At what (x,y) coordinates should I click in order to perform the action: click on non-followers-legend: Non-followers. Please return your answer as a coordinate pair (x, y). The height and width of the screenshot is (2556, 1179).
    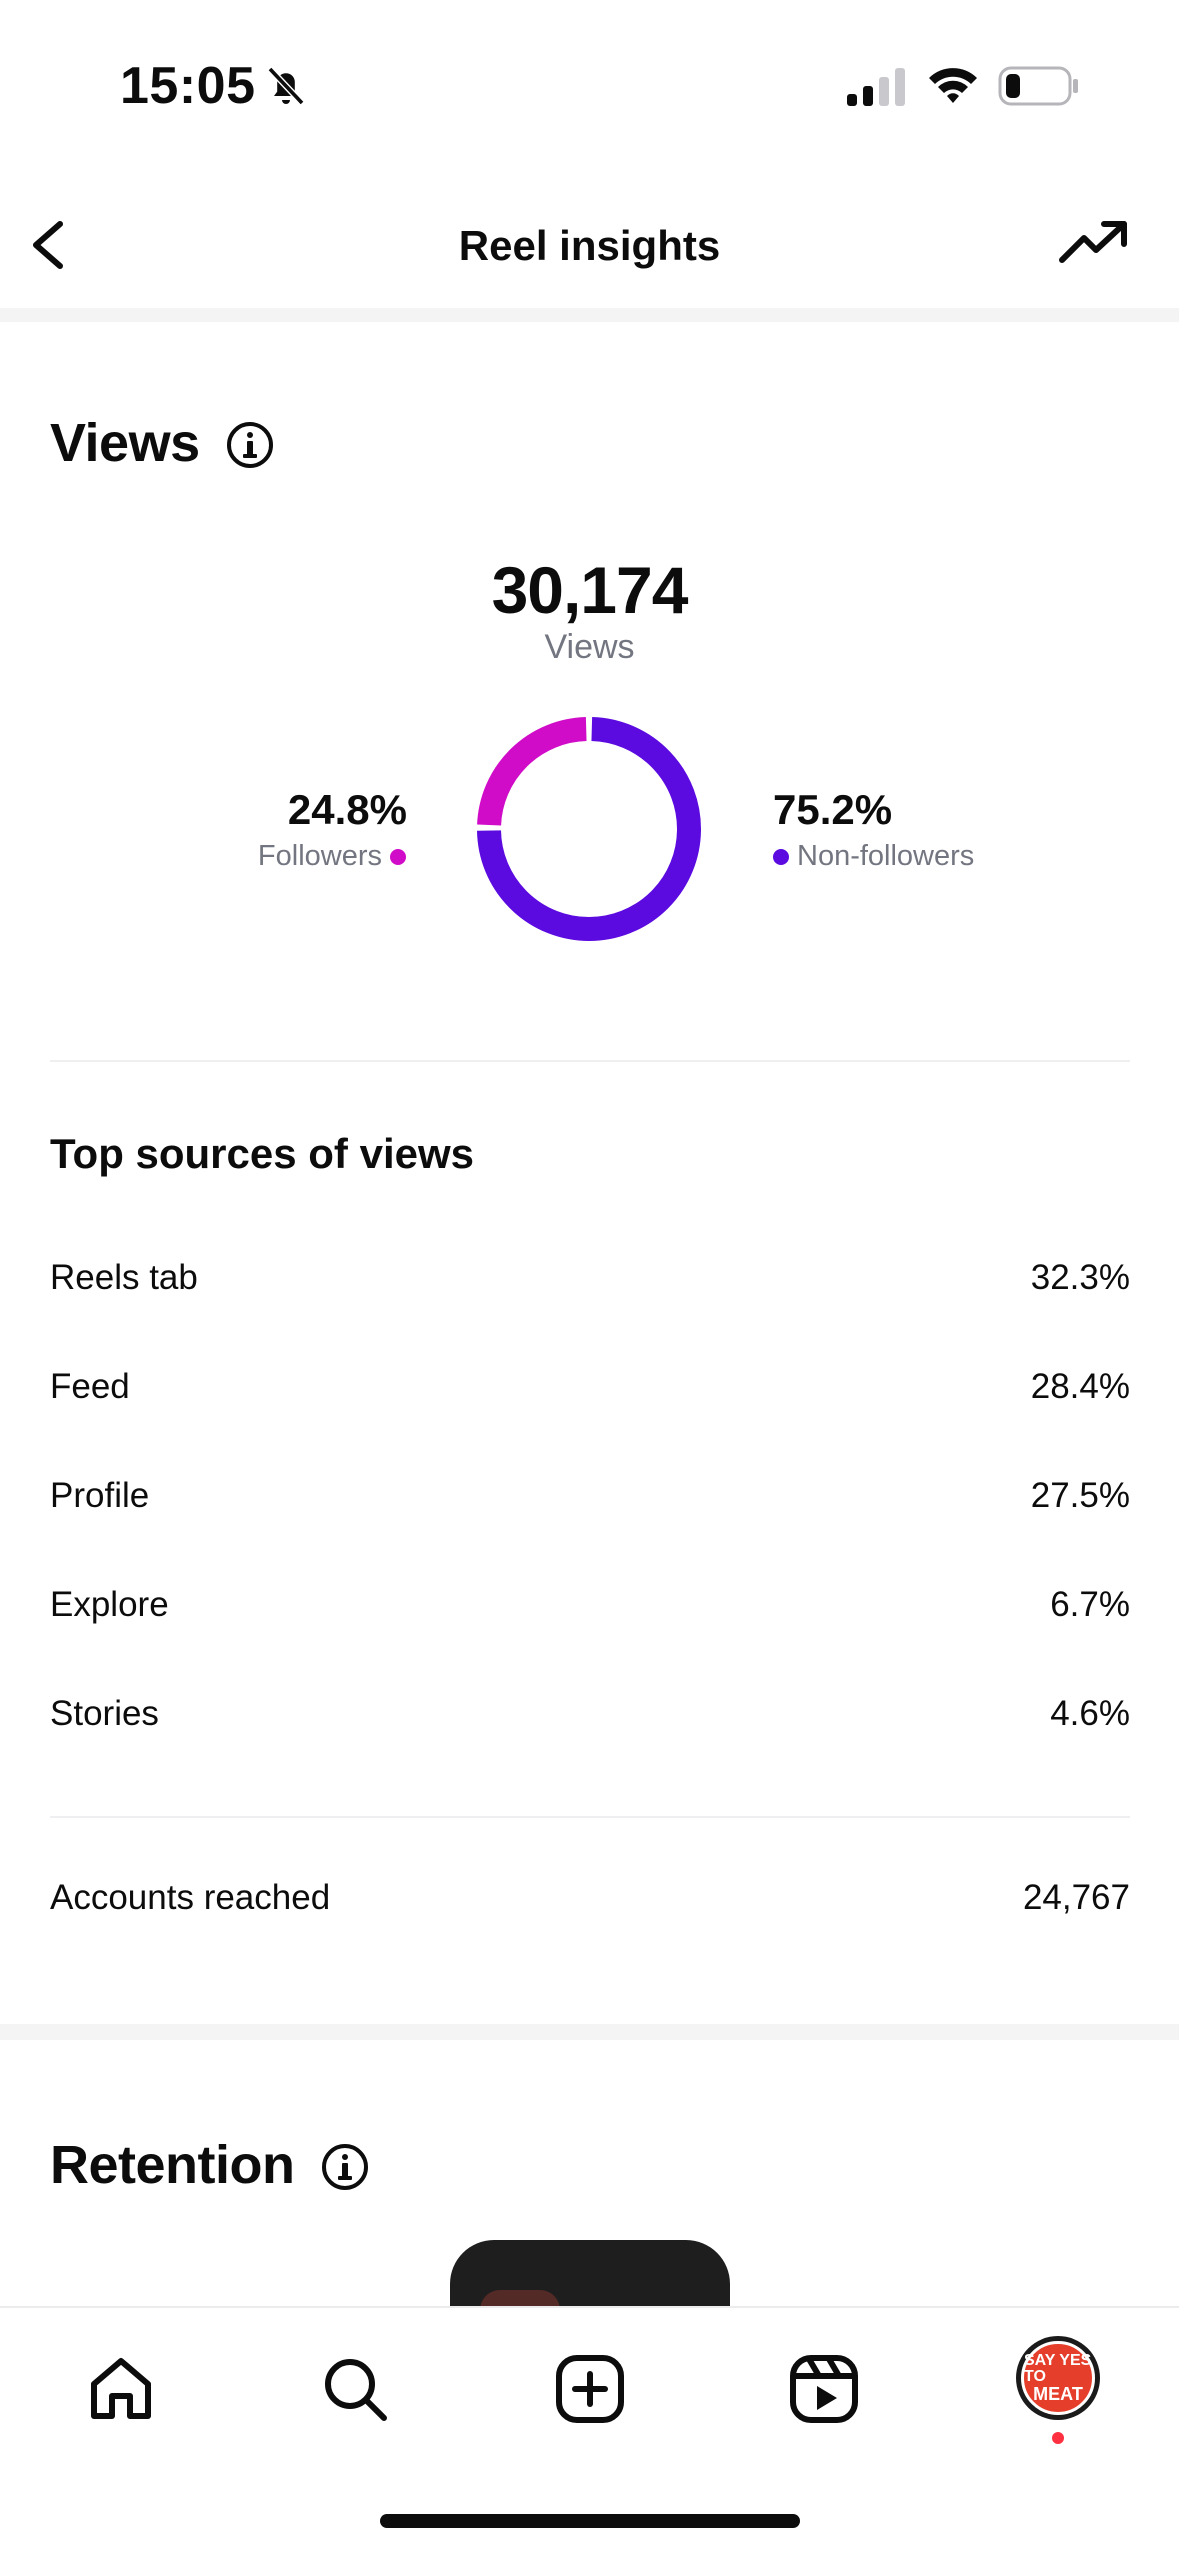
    Looking at the image, I should click on (873, 856).